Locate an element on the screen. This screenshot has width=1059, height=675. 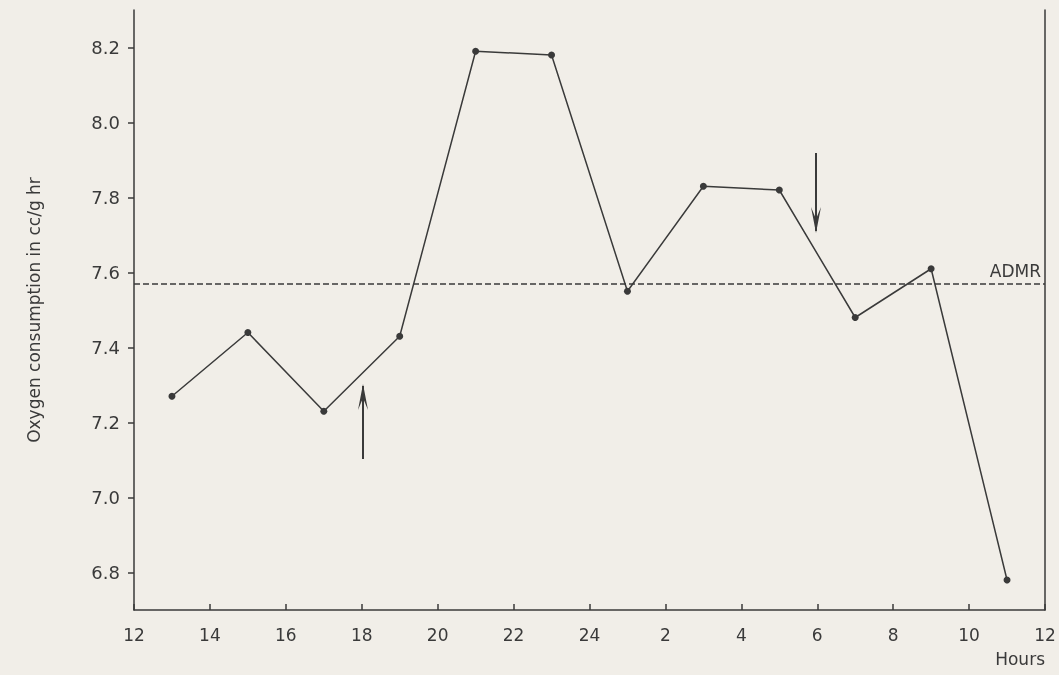
x-tick-label: 24 is located at coordinates (589, 634).